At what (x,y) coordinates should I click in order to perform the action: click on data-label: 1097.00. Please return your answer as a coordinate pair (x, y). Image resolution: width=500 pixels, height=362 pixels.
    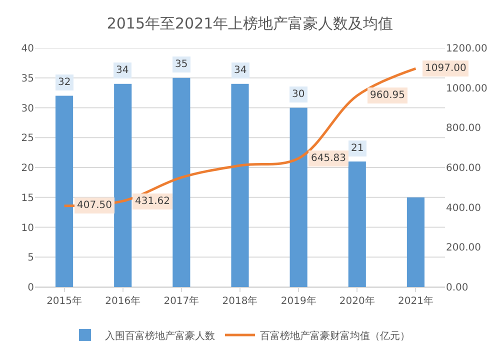
    Looking at the image, I should click on (445, 68).